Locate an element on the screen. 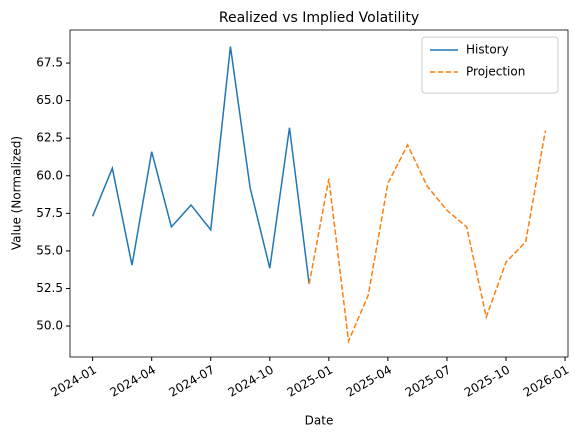 Image resolution: width=576 pixels, height=438 pixels. x-tick-label: 2025-10 is located at coordinates (487, 381).